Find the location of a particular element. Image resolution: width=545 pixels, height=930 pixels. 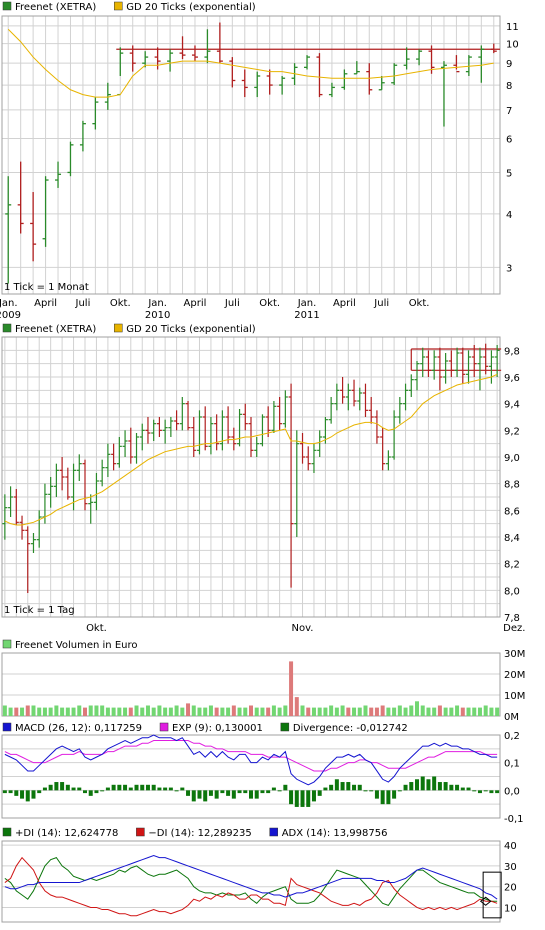

y-tick-label: 9,4 is located at coordinates (512, 405).